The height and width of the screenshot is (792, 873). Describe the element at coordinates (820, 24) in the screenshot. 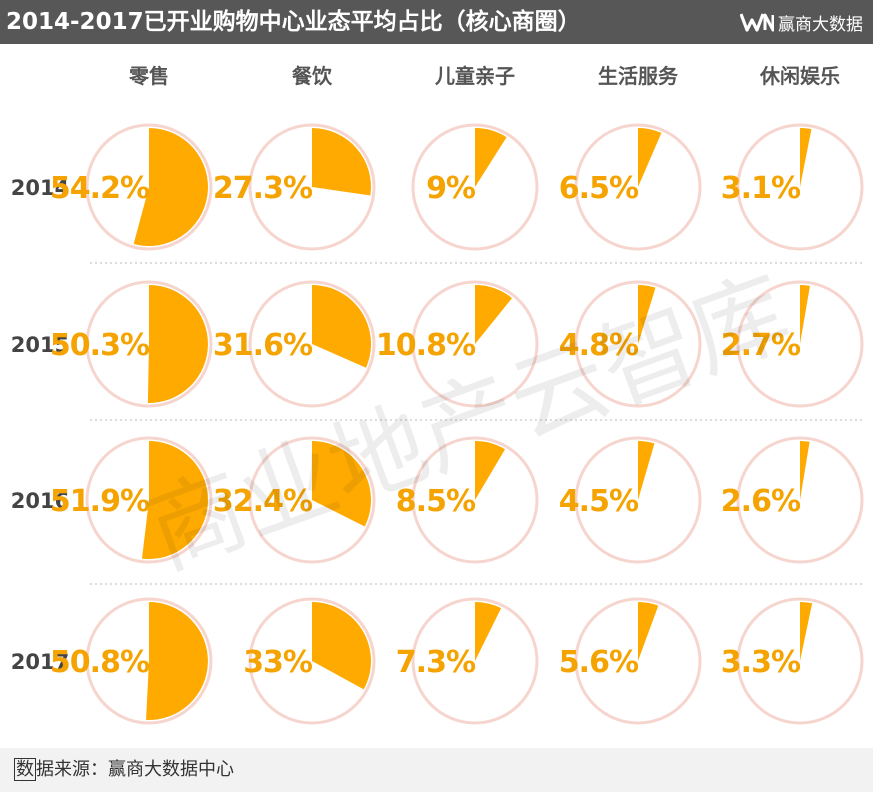

I see `brand-name: 赢商大数据` at that location.